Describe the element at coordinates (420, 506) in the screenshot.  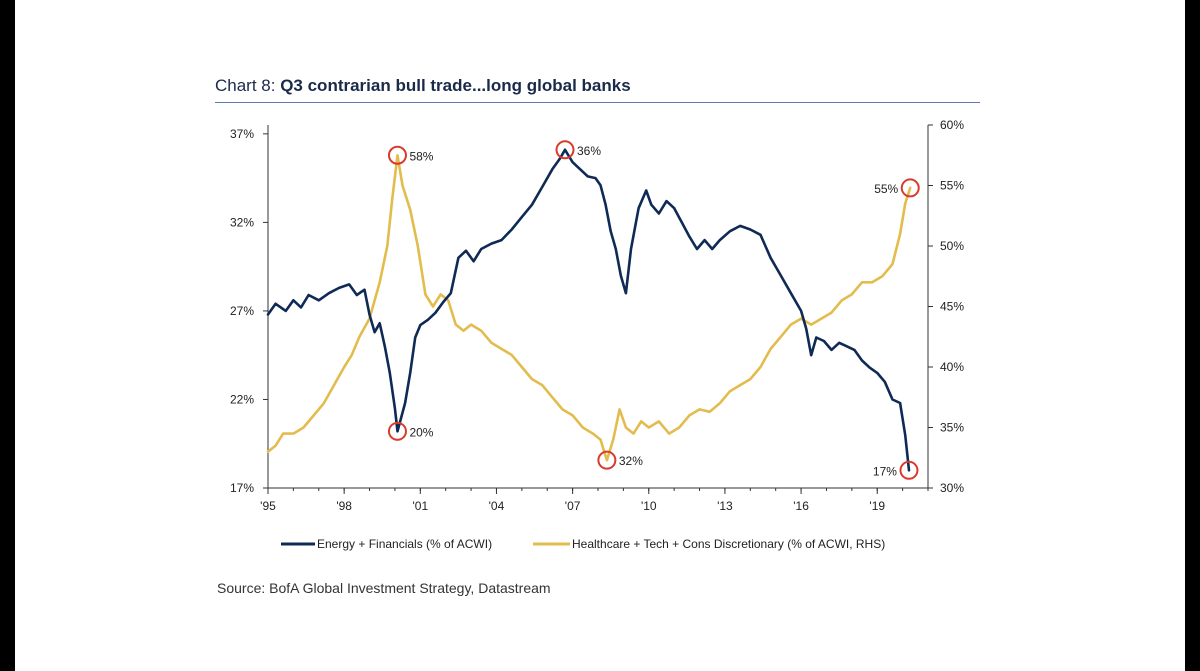
I see `x-tick-label: '01` at that location.